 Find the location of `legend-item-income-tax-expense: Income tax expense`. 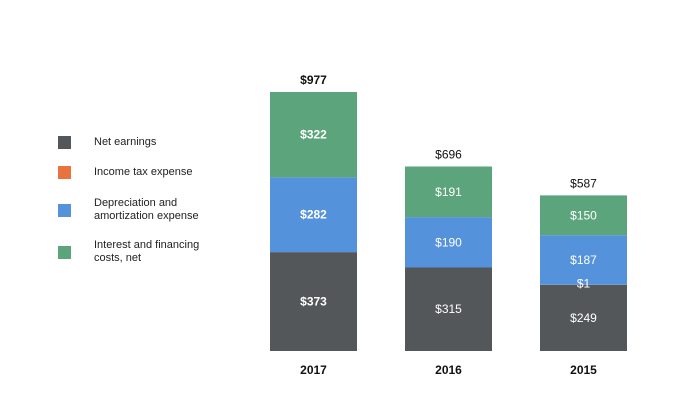

legend-item-income-tax-expense: Income tax expense is located at coordinates (125, 172).